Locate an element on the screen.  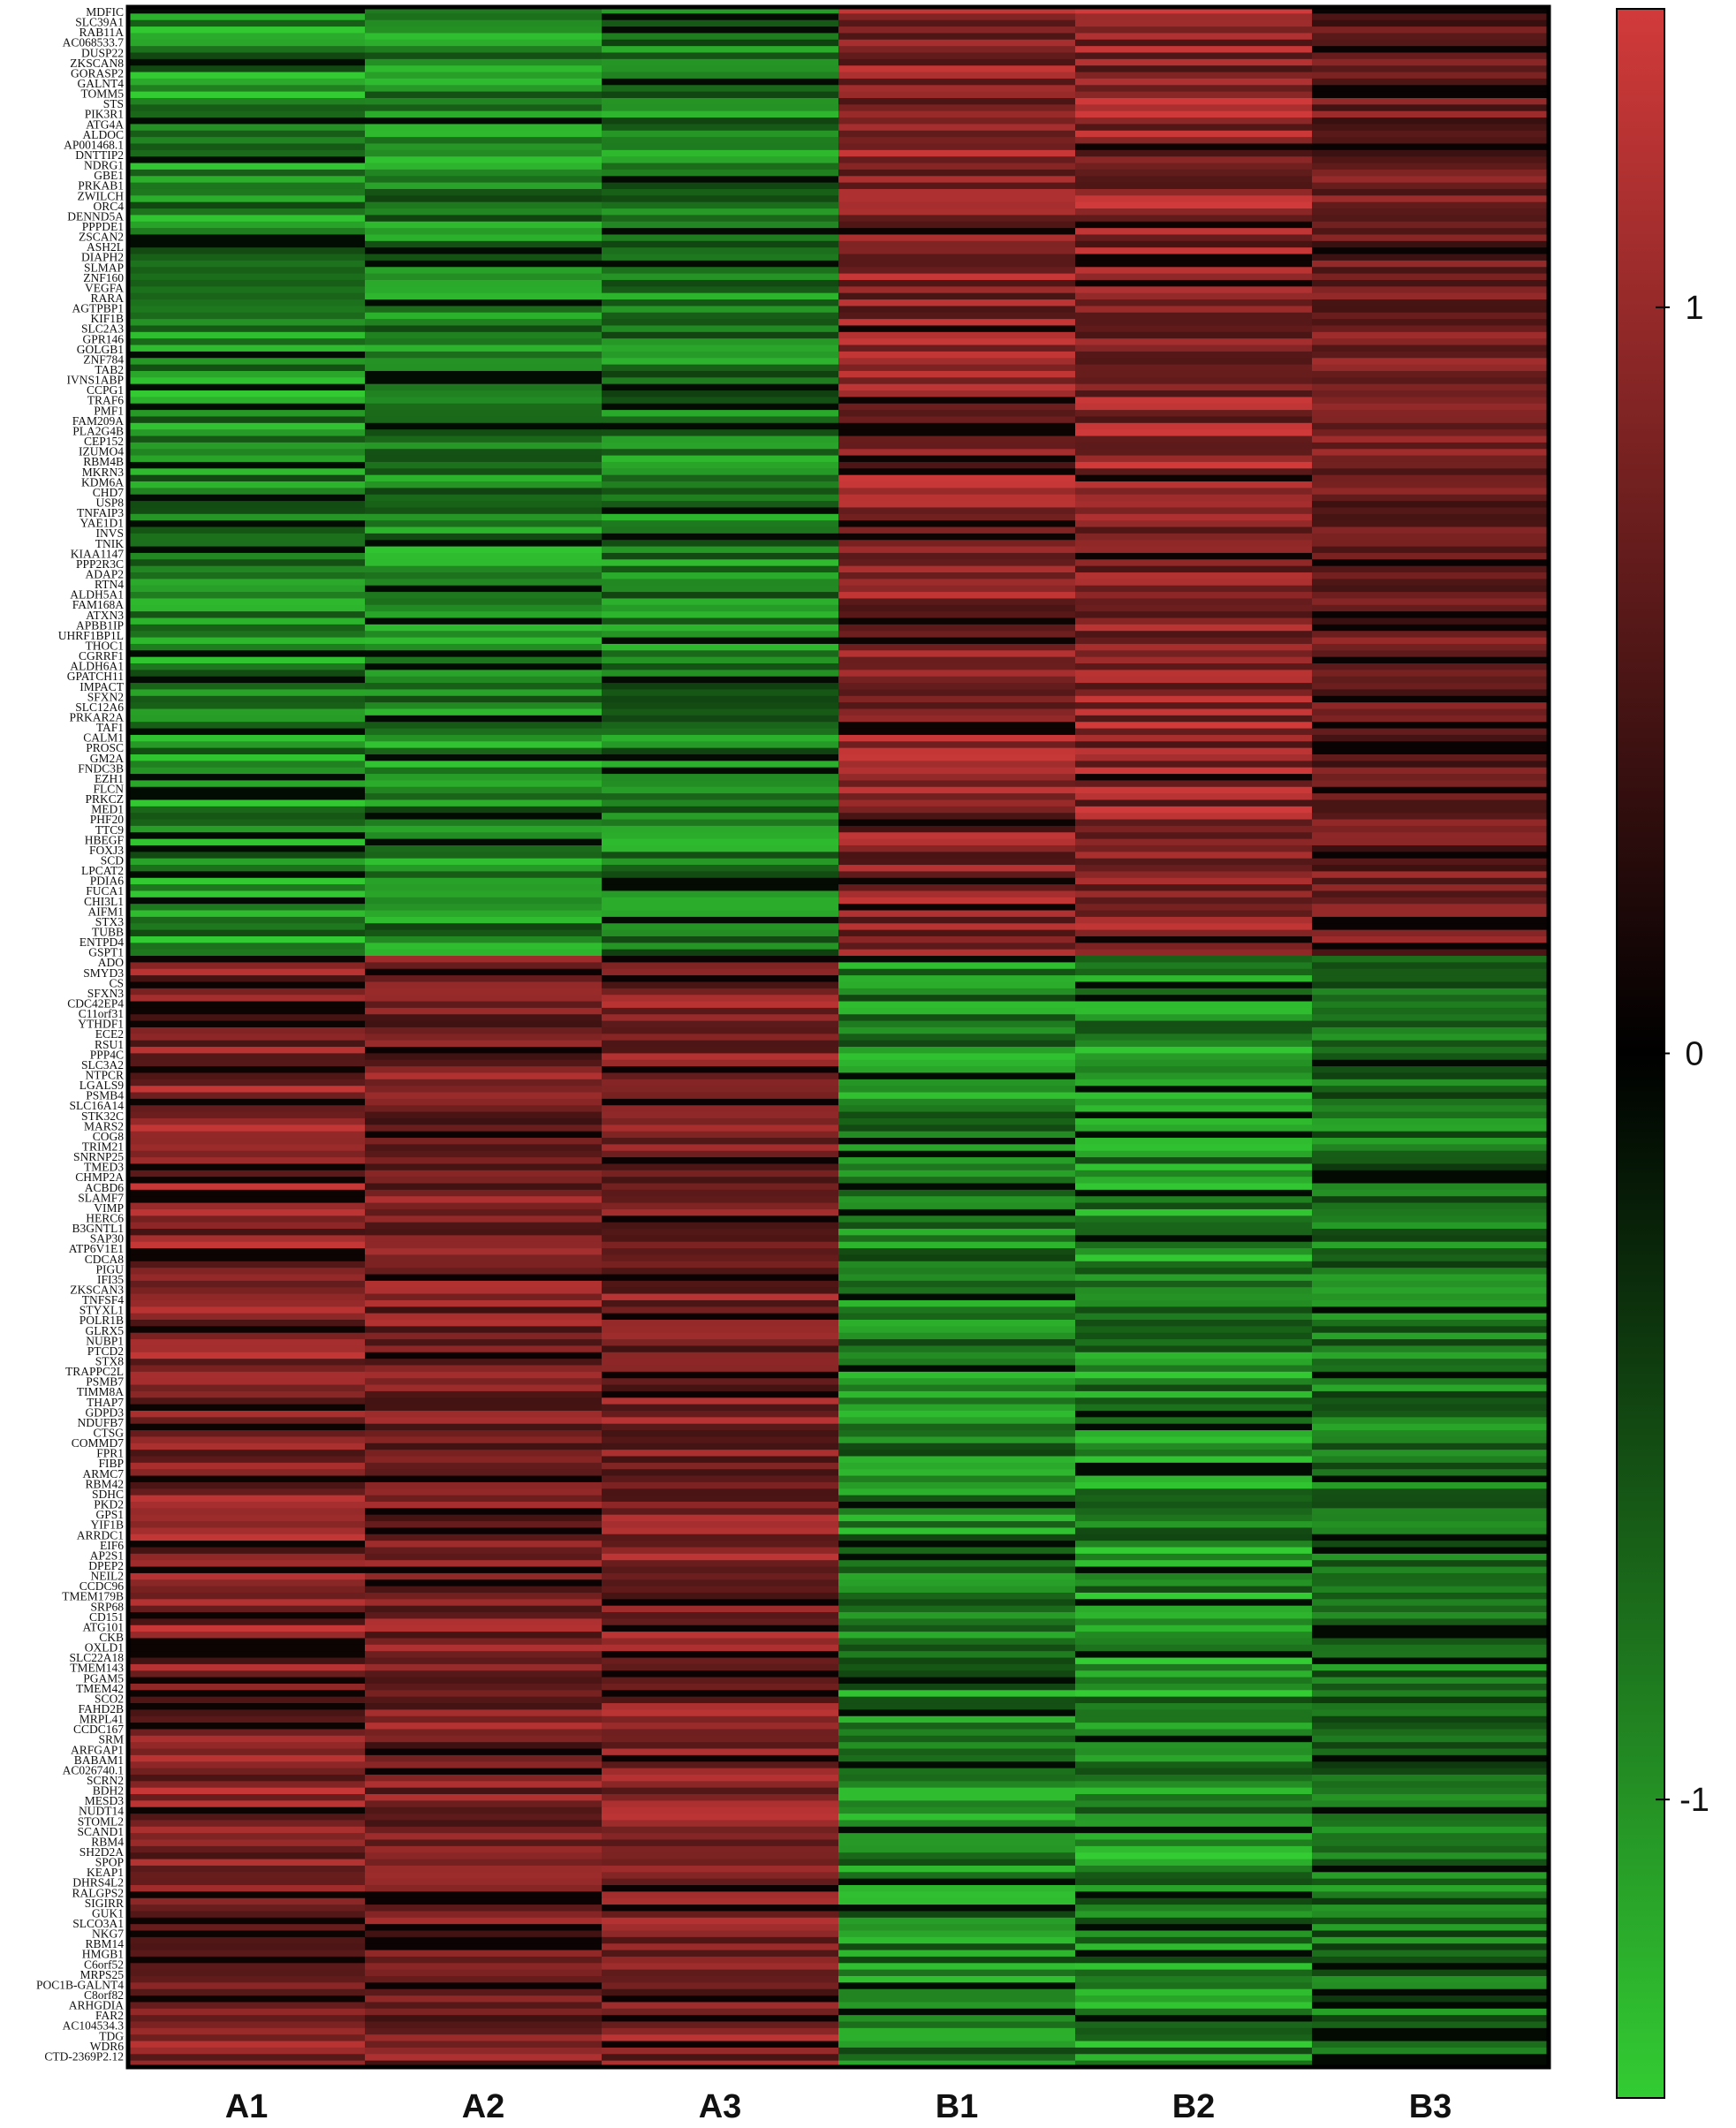
row-label: STX8 is located at coordinates (110, 1361).